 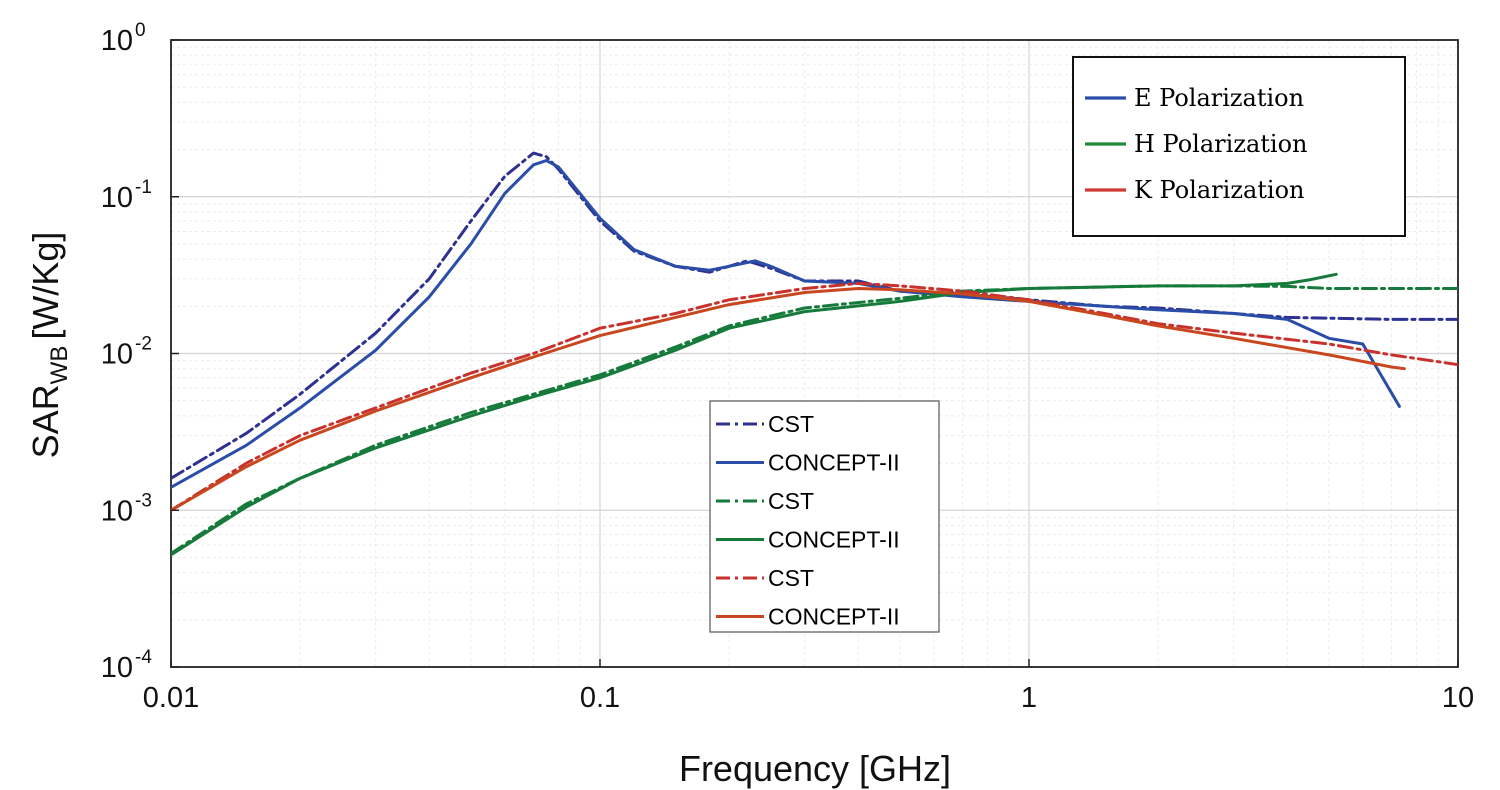 What do you see at coordinates (1219, 190) in the screenshot?
I see `legend-polarization-label: K Polarization` at bounding box center [1219, 190].